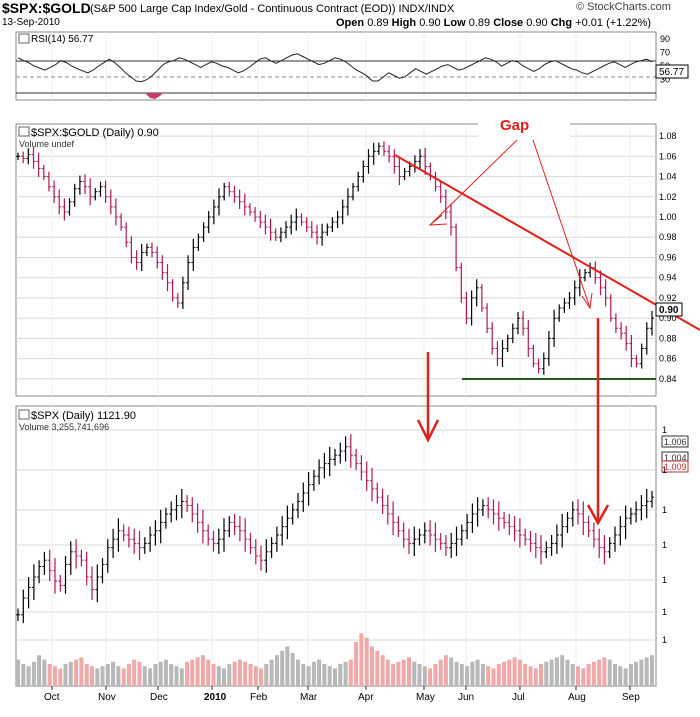  What do you see at coordinates (668, 177) in the screenshot?
I see `ratio-tick-label: 1.04` at bounding box center [668, 177].